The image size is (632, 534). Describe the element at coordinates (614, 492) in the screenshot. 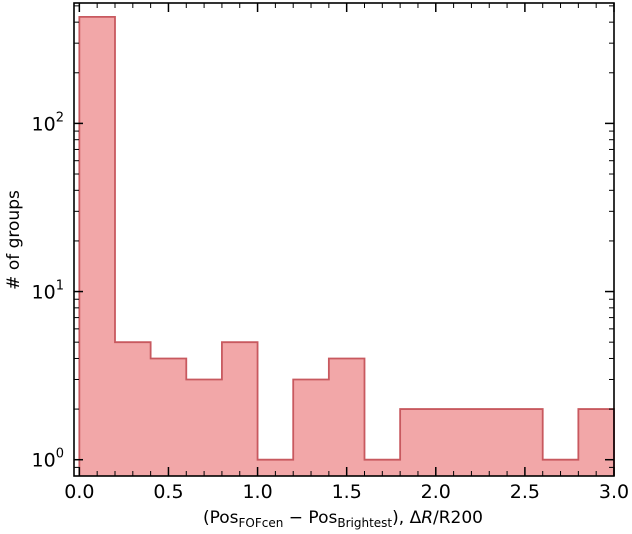

I see `x-tick-label: 3.0` at that location.